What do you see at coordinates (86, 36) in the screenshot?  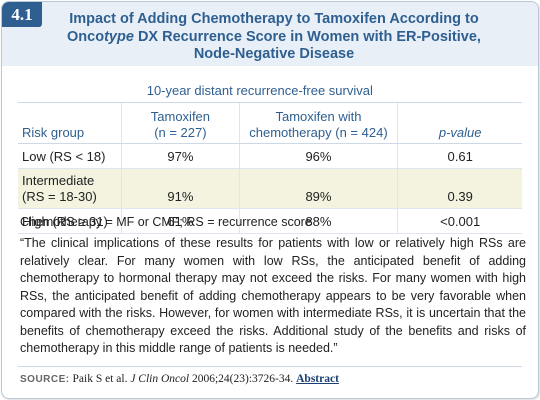 I see `title-line-2-pre: Onco` at bounding box center [86, 36].